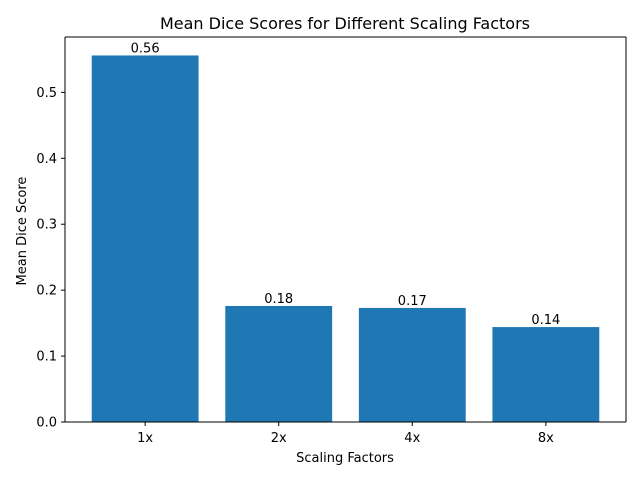  What do you see at coordinates (279, 363) in the screenshot?
I see `bar-2x` at bounding box center [279, 363].